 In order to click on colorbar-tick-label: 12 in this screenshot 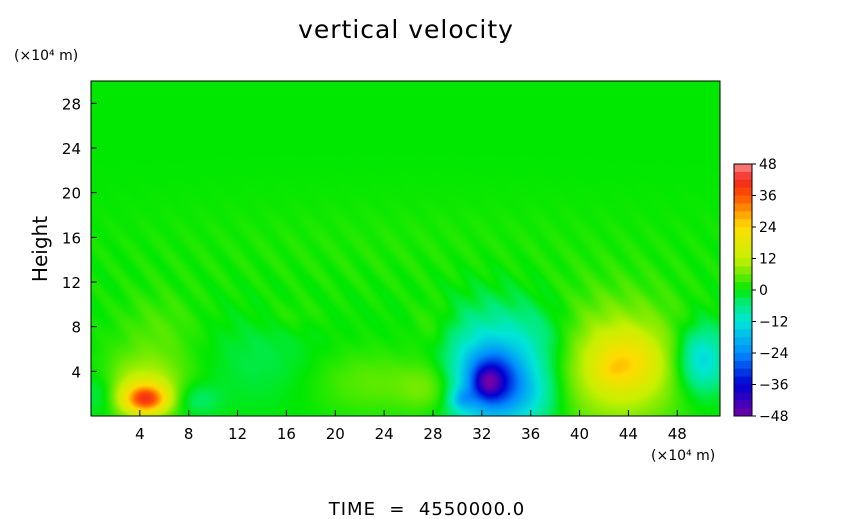, I will do `click(768, 260)`.